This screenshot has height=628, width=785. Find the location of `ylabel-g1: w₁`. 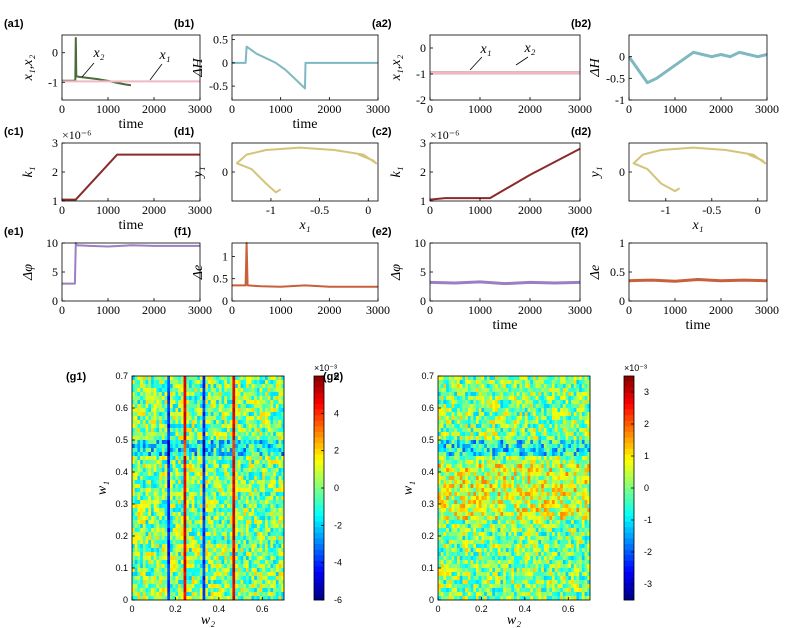

ylabel-g1: w₁ is located at coordinates (102, 488).